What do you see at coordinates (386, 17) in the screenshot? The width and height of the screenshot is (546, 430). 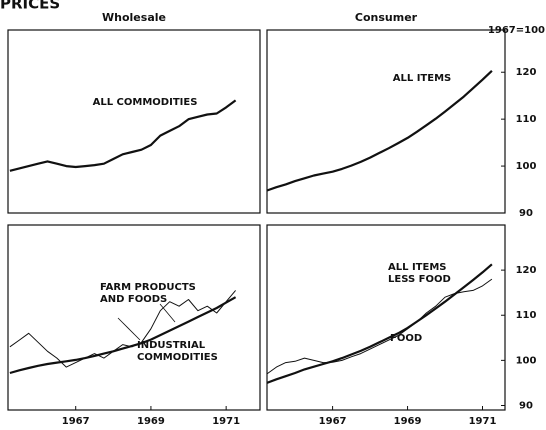 I see `panel-title: Consumer` at bounding box center [386, 17].